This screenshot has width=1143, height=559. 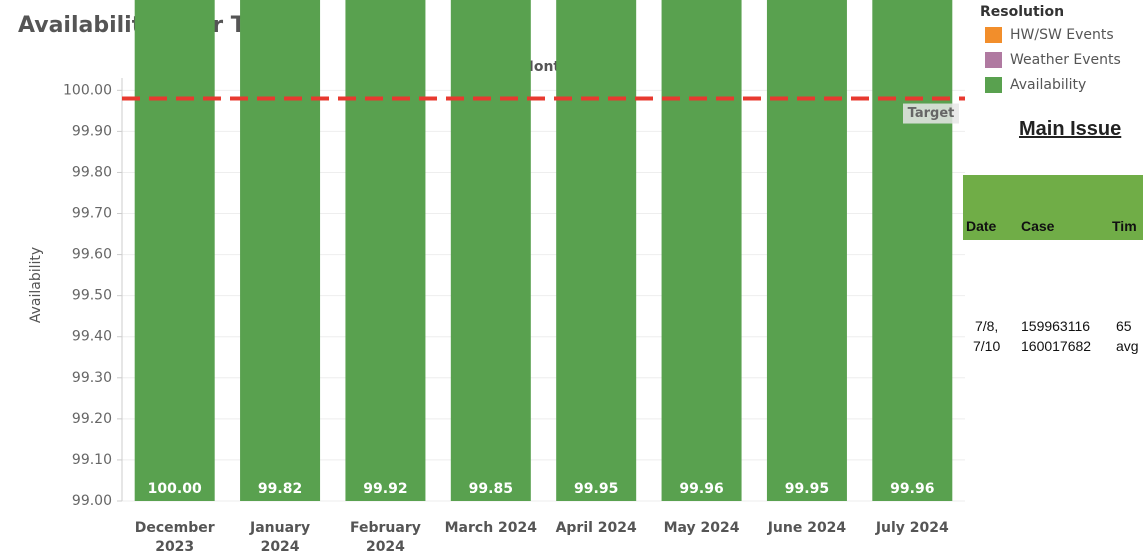 I want to click on data-label: 100.00, so click(x=175, y=489).